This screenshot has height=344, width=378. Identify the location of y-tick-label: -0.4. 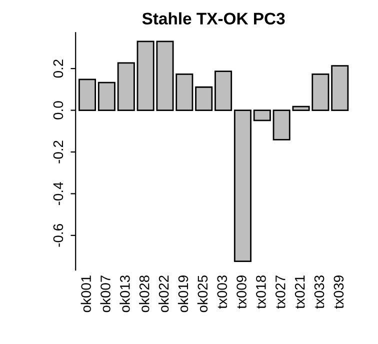
(58, 194).